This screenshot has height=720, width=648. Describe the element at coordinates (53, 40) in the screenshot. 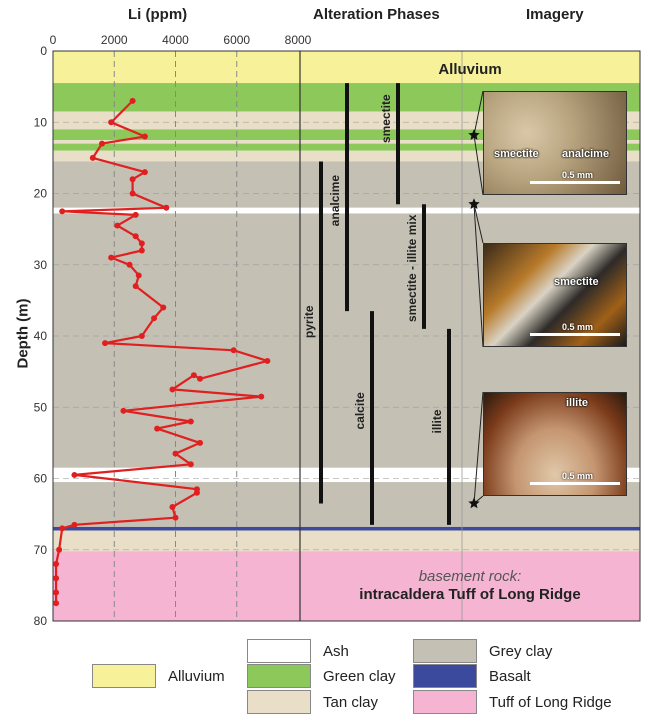

I see `x-tick-label: 0` at that location.